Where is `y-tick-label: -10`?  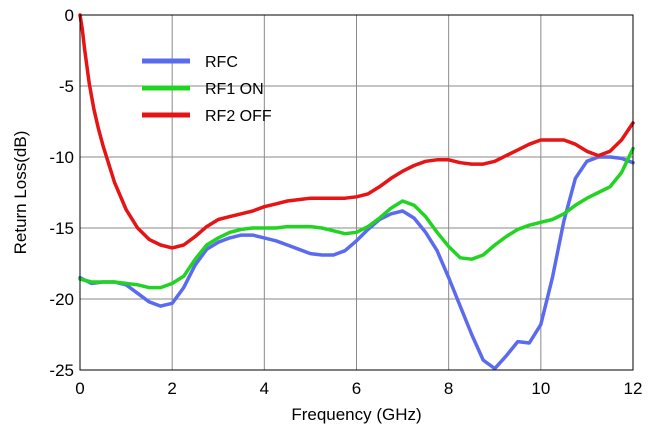
y-tick-label: -10 is located at coordinates (61, 157).